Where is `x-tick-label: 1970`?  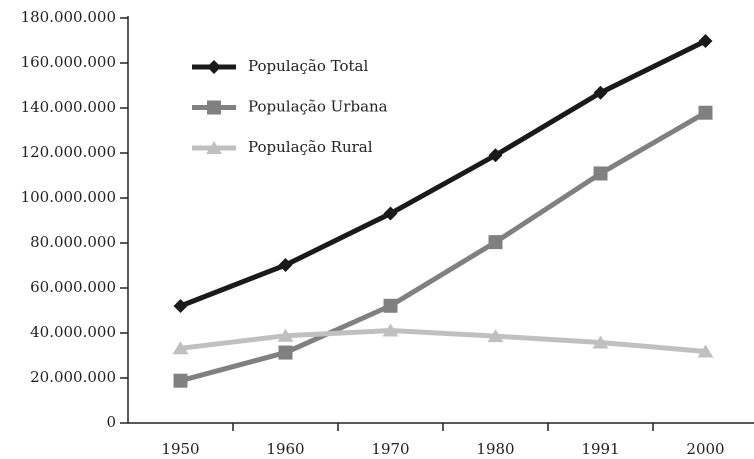
x-tick-label: 1970 is located at coordinates (390, 449).